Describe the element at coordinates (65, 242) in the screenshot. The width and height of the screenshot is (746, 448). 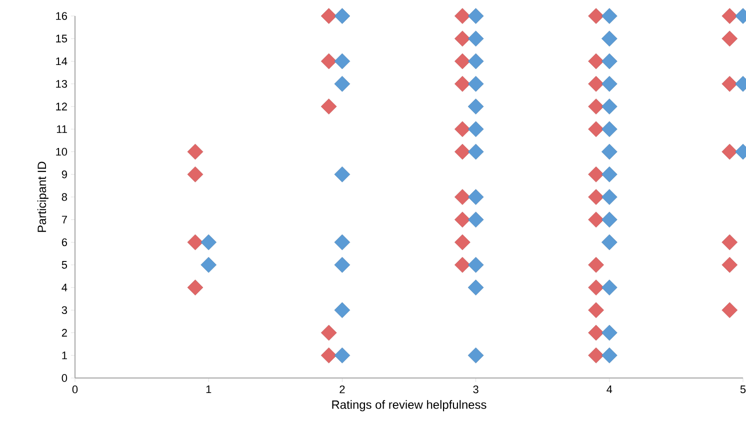
I see `y-tick-label: 6` at that location.